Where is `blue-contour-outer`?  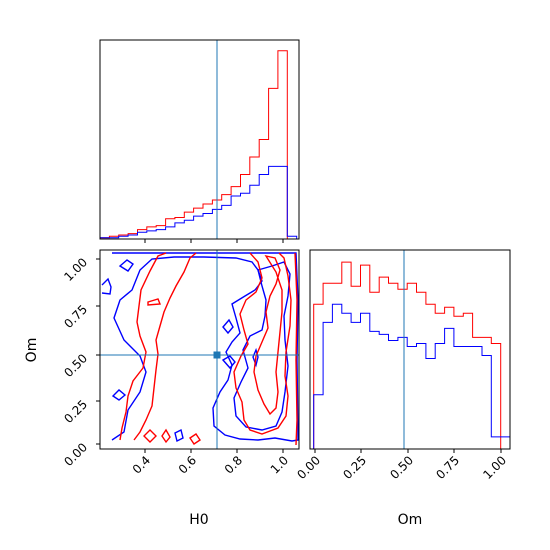
blue-contour-outer is located at coordinates (205, 347).